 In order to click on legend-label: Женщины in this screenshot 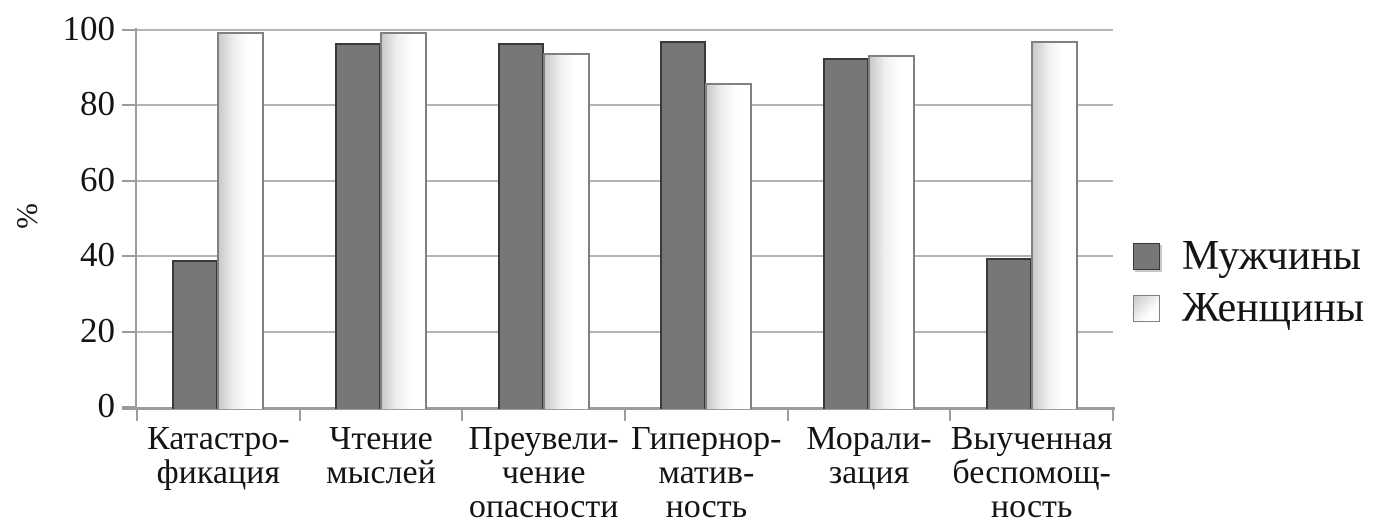, I will do `click(1273, 308)`.